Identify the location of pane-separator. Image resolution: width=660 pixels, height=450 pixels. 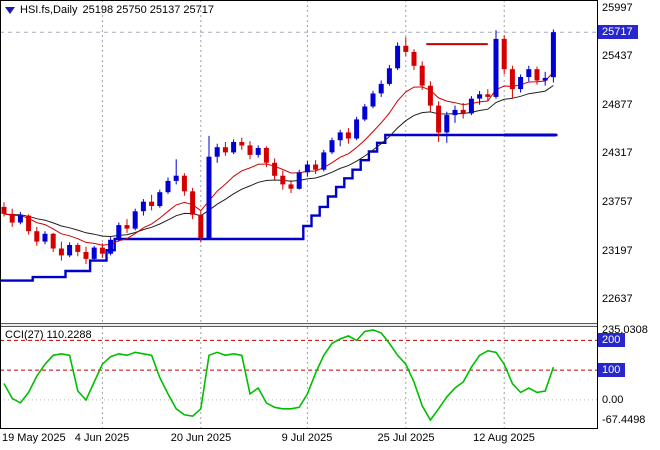
(299, 325).